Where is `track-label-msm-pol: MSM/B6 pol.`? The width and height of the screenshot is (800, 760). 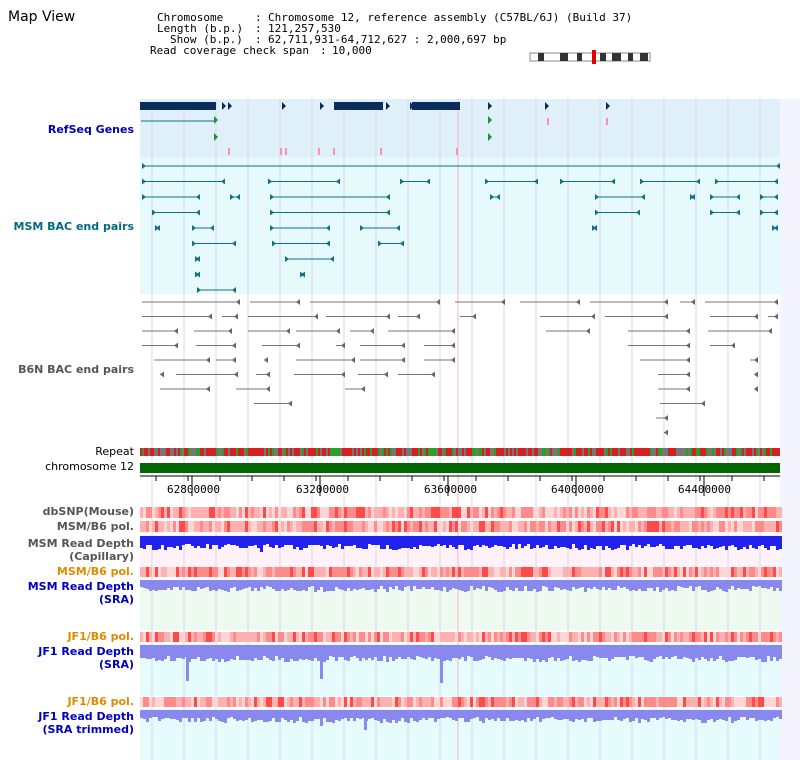
track-label-msm-pol: MSM/B6 pol. is located at coordinates (95, 526).